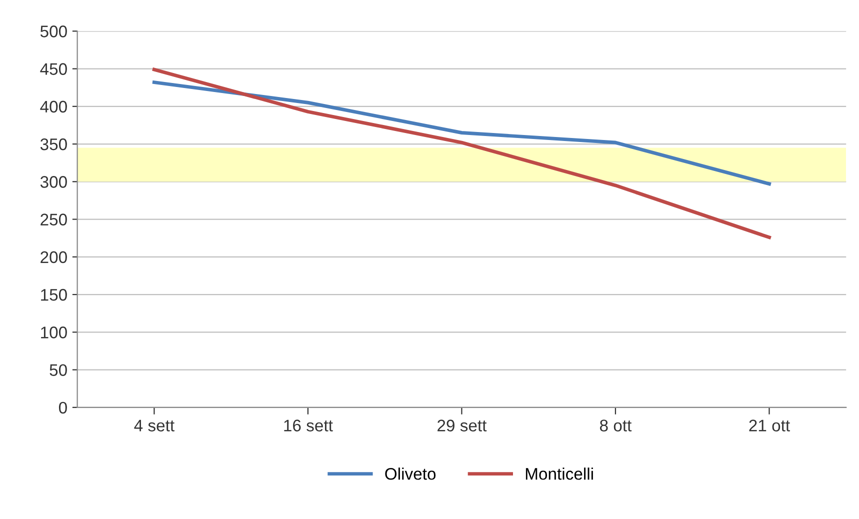 This screenshot has width=859, height=519. What do you see at coordinates (462, 426) in the screenshot?
I see `x-tick-label: 29 sett` at bounding box center [462, 426].